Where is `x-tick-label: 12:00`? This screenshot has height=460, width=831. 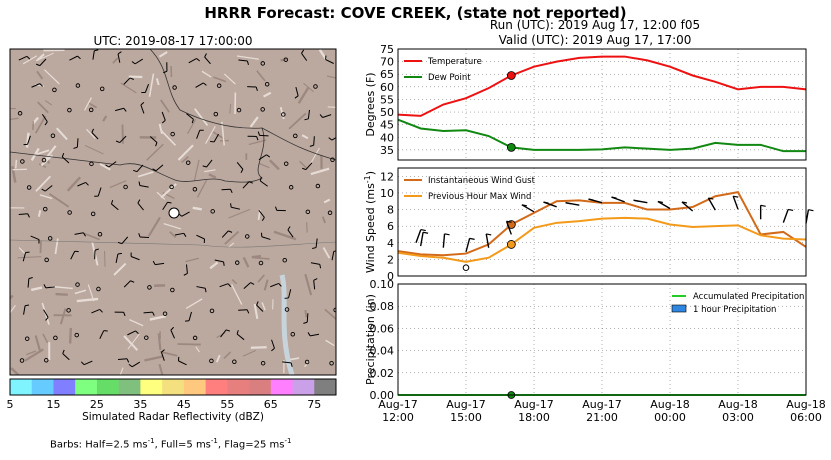 x-tick-label: 12:00 is located at coordinates (398, 417).